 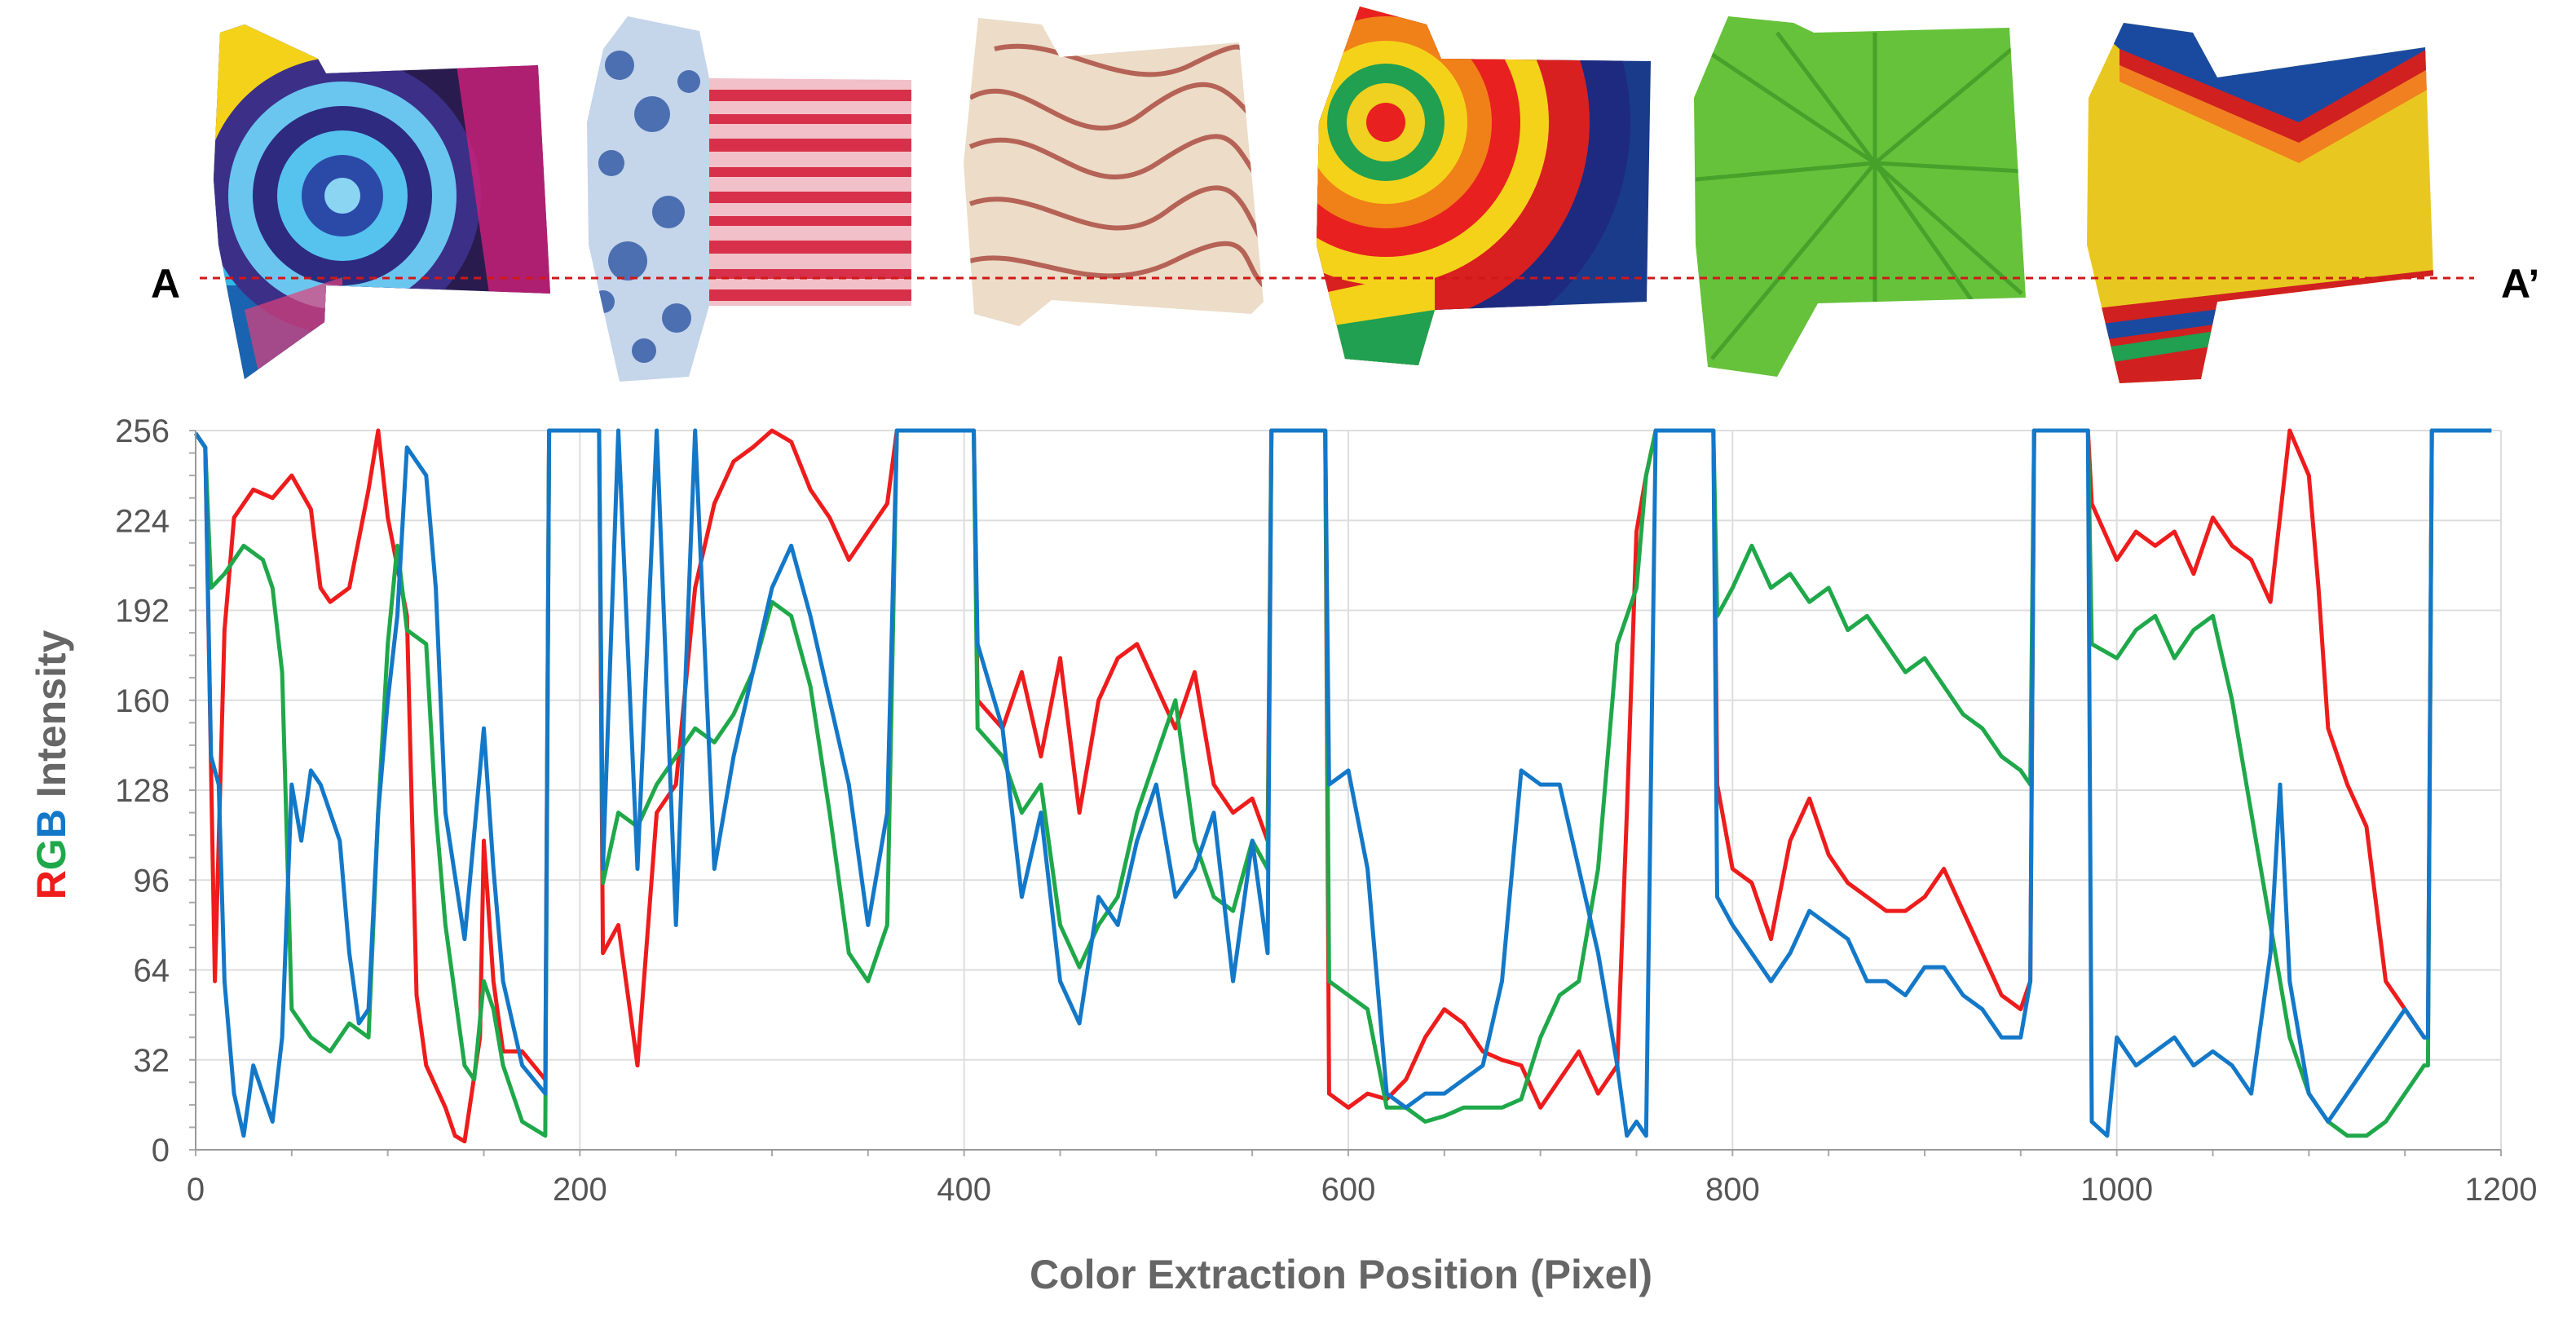 I want to click on y-axis-title: RGB Intensity, so click(x=51, y=765).